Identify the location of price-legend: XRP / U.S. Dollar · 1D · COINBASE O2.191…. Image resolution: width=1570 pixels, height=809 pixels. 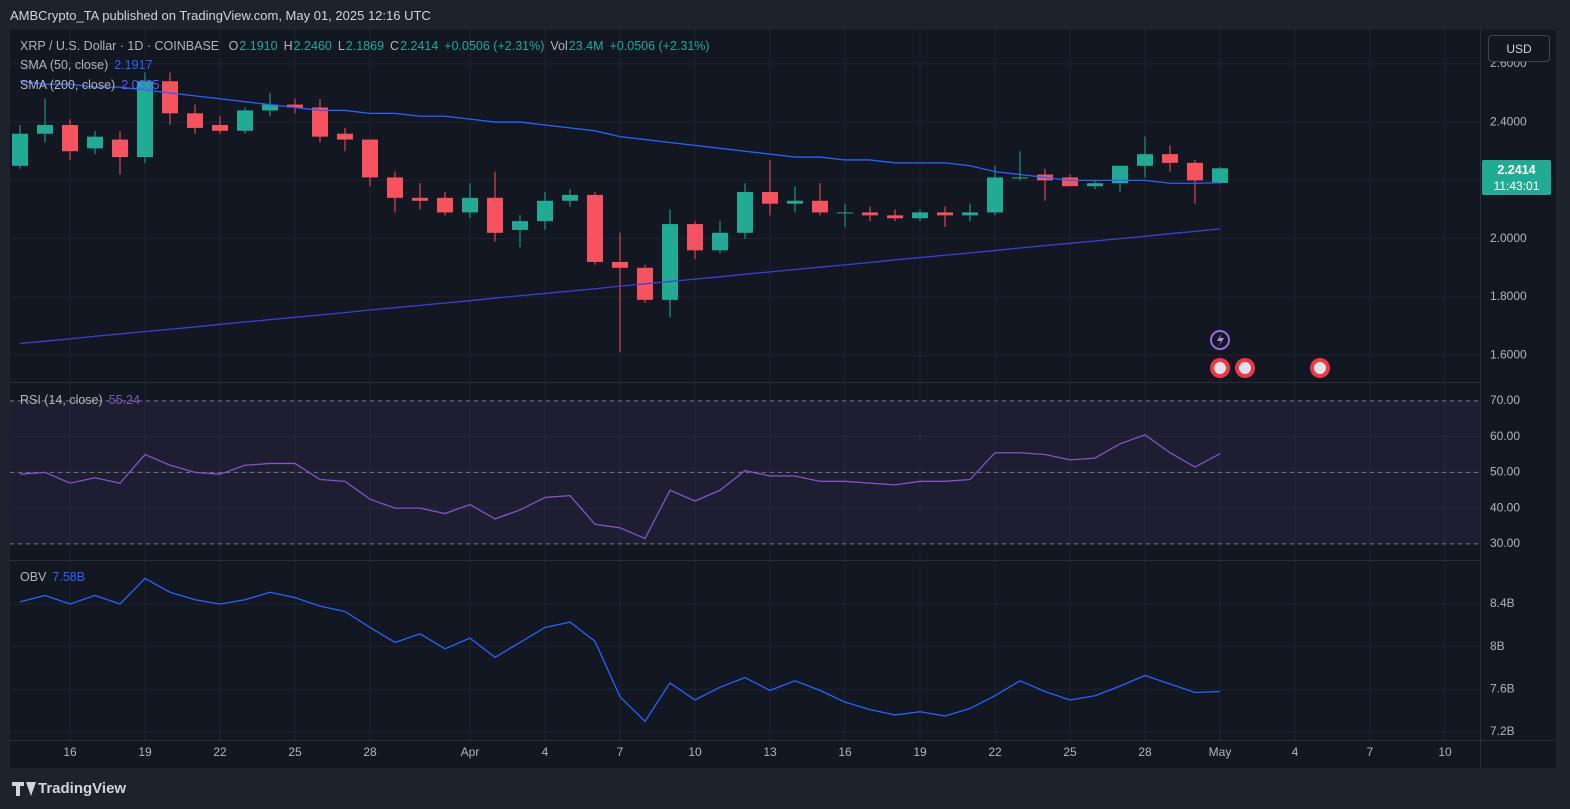
(368, 46).